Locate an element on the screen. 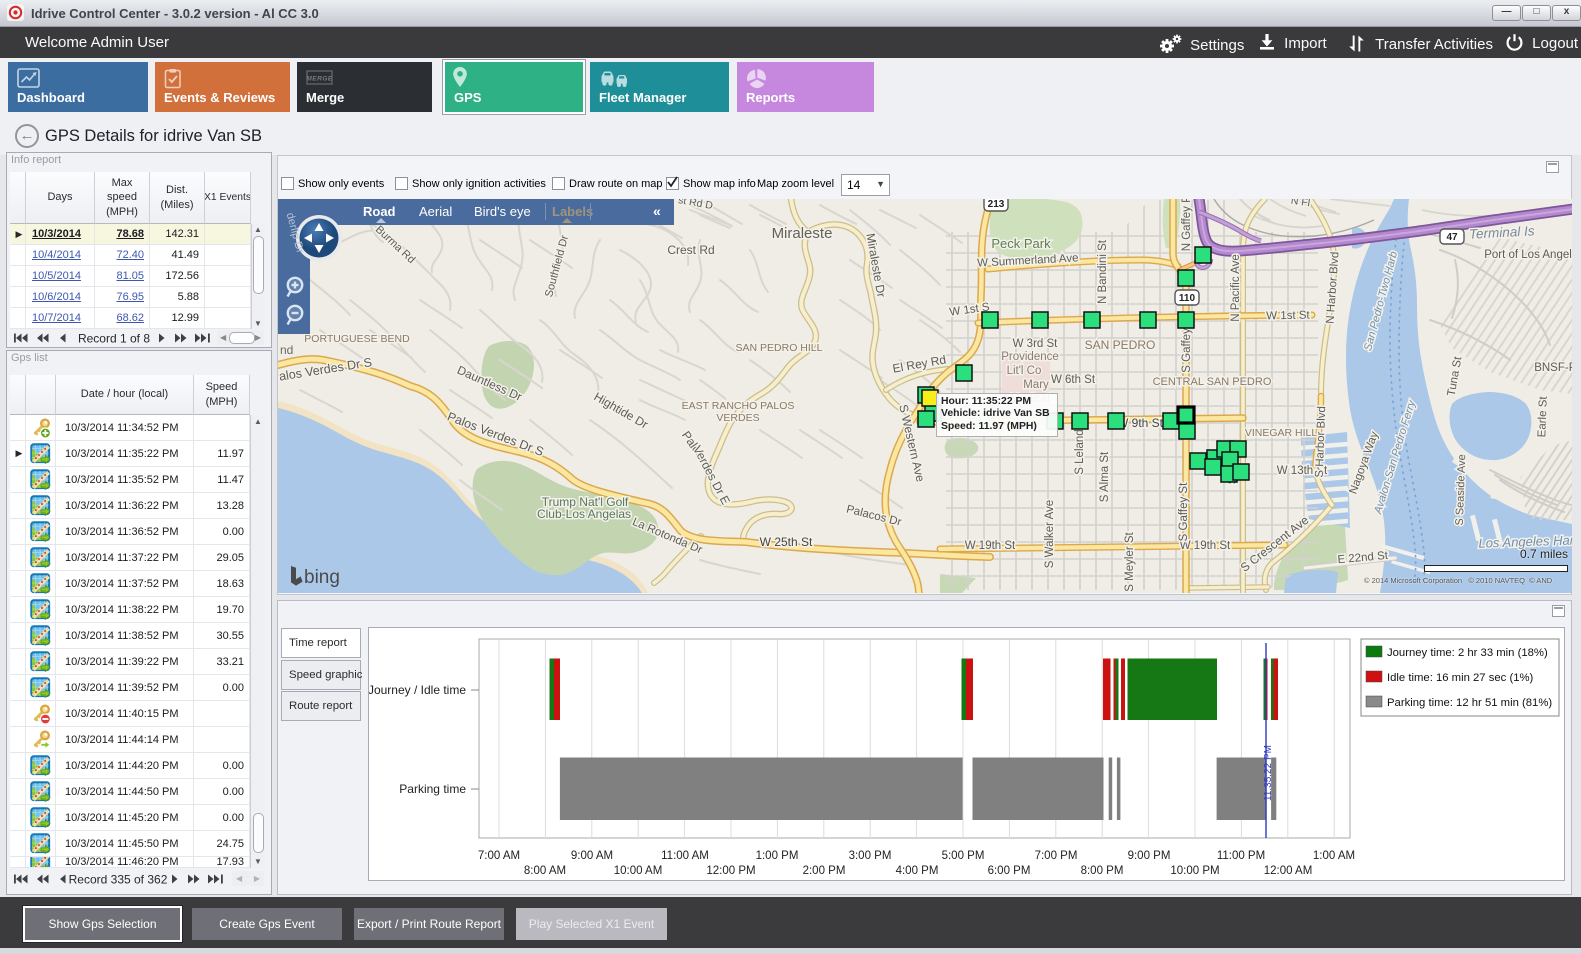  svg-text: 6:00 PM is located at coordinates (1009, 871).